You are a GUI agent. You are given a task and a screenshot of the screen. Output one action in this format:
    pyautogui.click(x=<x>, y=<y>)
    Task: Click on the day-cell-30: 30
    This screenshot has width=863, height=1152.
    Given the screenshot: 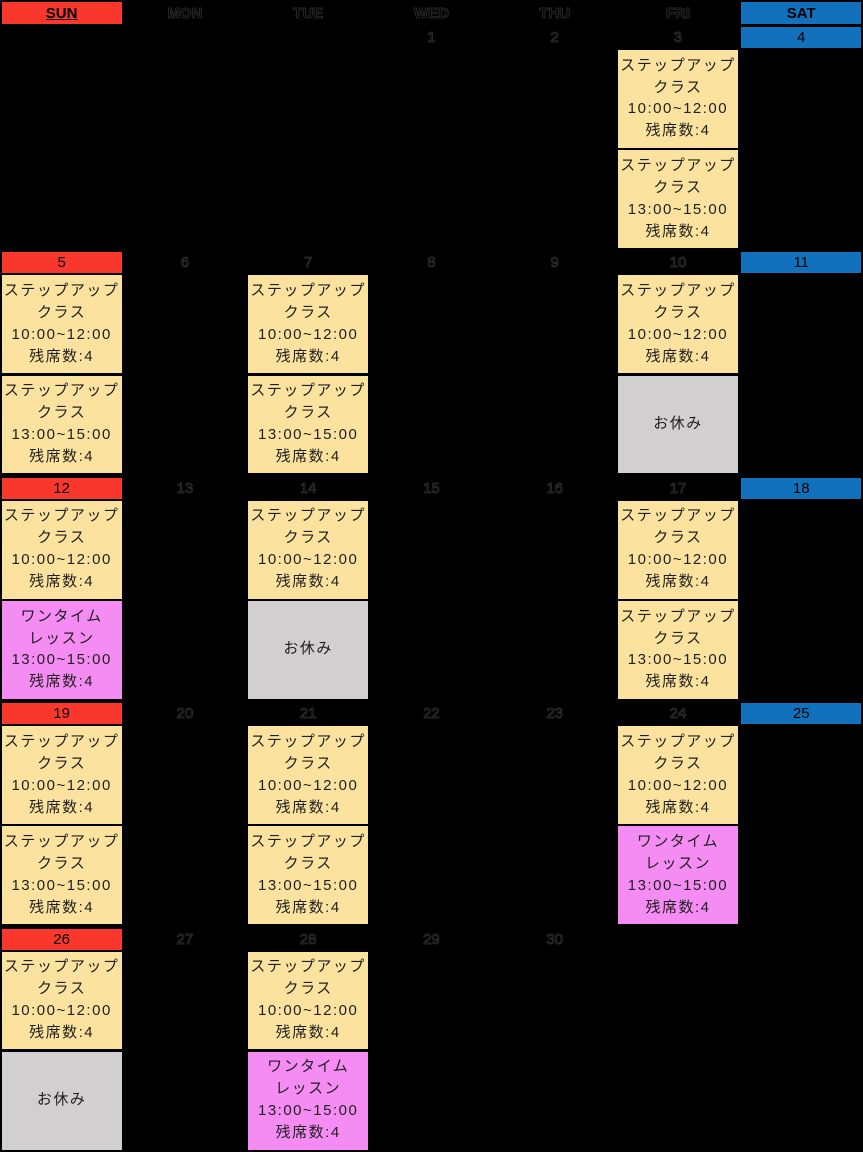 What is the action you would take?
    pyautogui.click(x=554, y=1039)
    